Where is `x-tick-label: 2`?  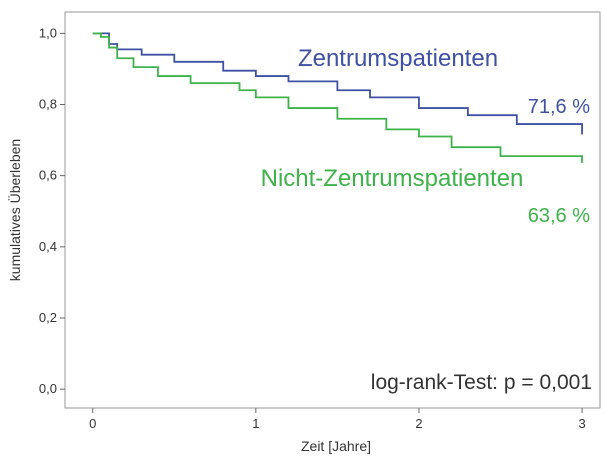 x-tick-label: 2 is located at coordinates (418, 423).